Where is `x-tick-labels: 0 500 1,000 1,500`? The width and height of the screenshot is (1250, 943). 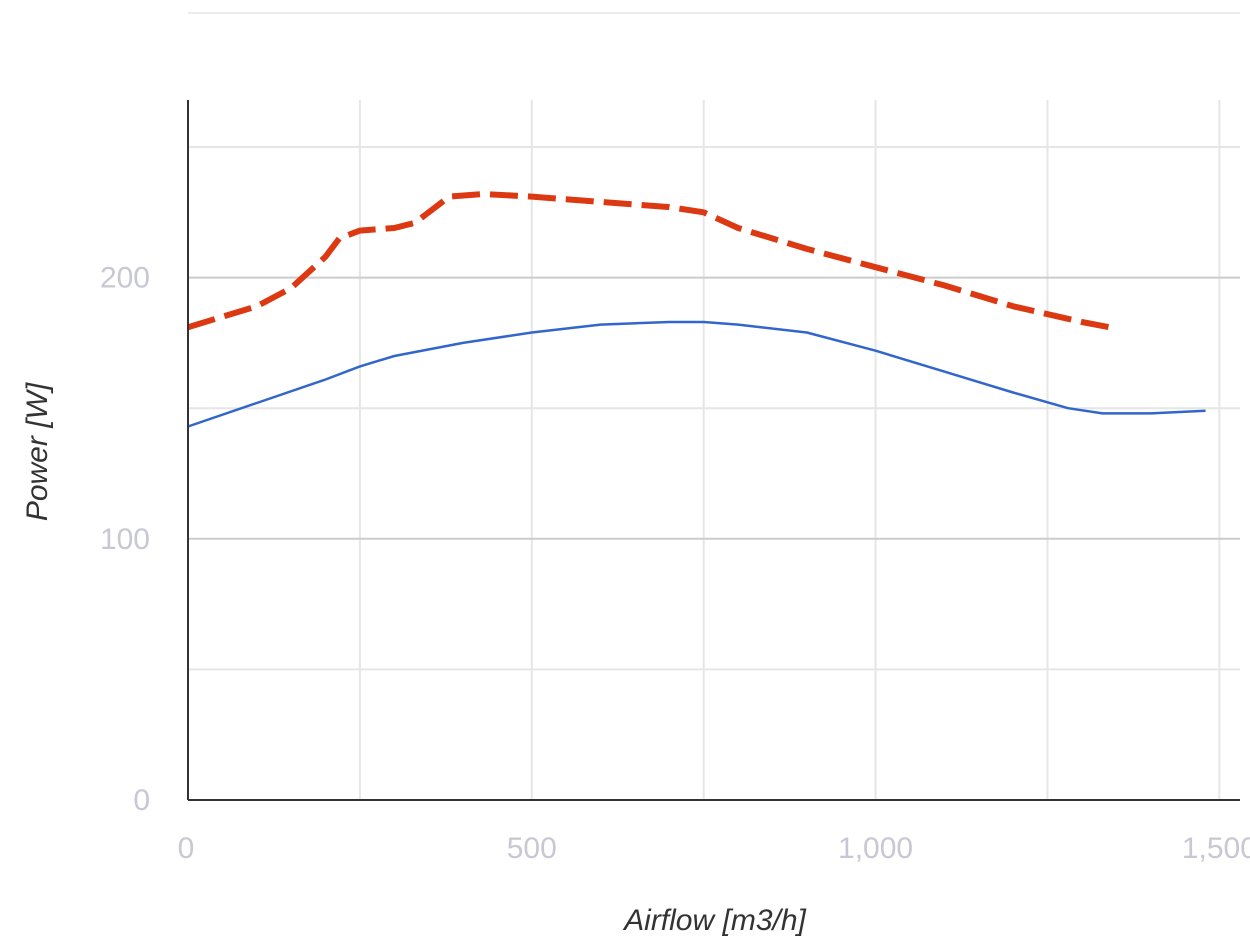 x-tick-labels: 0 500 1,000 1,500 is located at coordinates (714, 848).